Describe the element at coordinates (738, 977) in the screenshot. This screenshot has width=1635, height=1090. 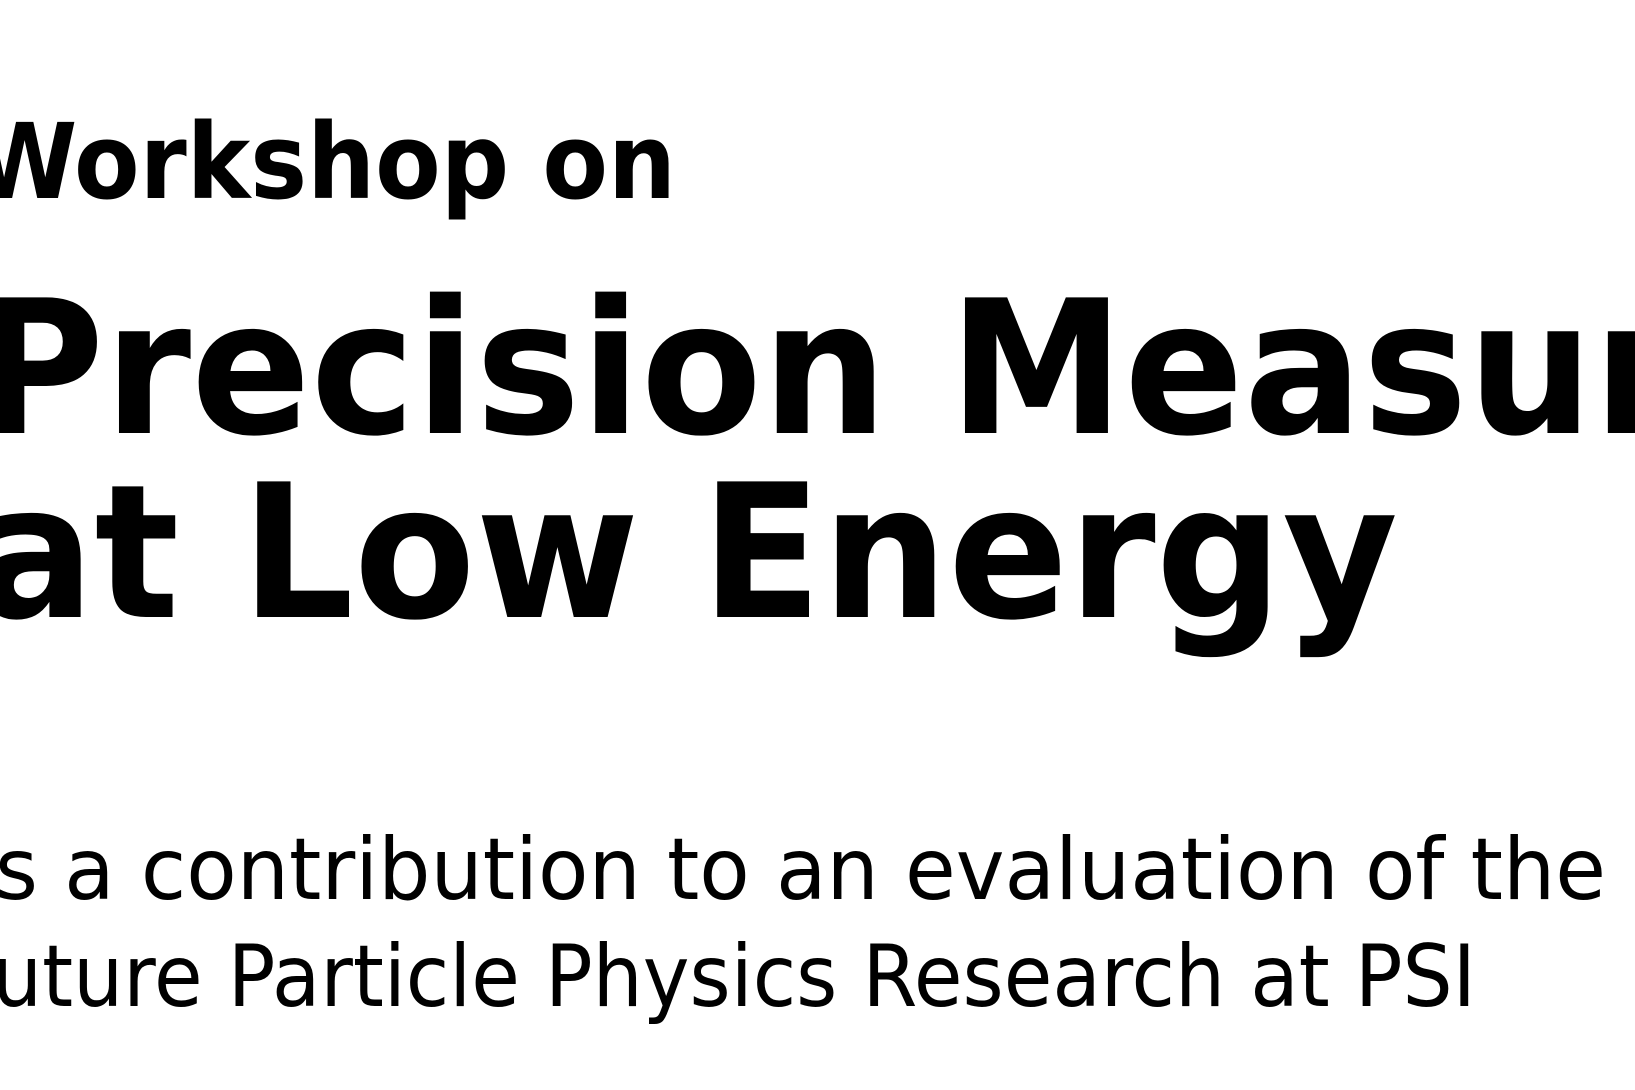
I see `body-line: uture Particle Physics Research at PSI` at that location.